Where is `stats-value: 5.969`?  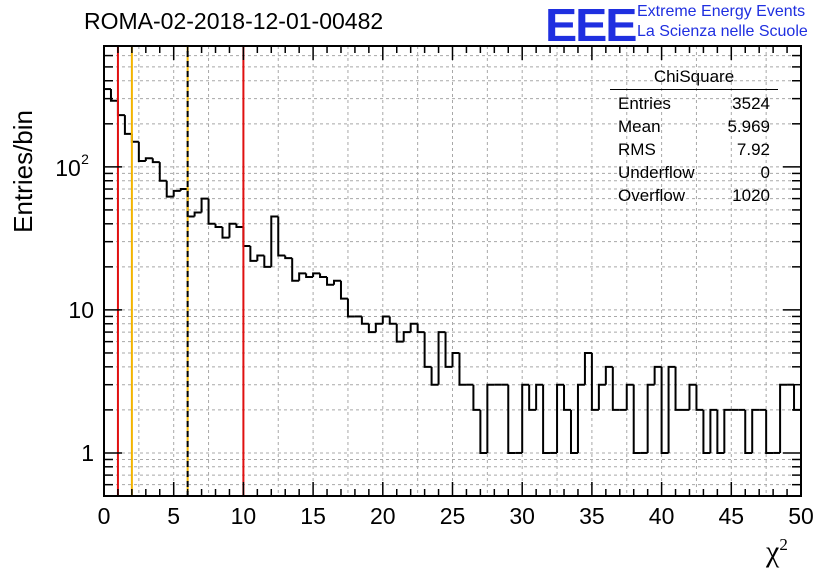
stats-value: 5.969 is located at coordinates (748, 126).